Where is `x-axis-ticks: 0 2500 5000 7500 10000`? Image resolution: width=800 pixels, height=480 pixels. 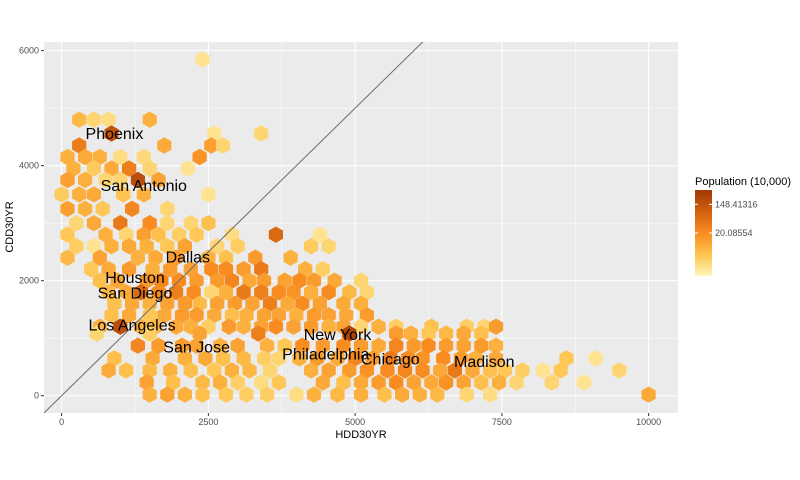
x-axis-ticks: 0 2500 5000 7500 10000 is located at coordinates (360, 420).